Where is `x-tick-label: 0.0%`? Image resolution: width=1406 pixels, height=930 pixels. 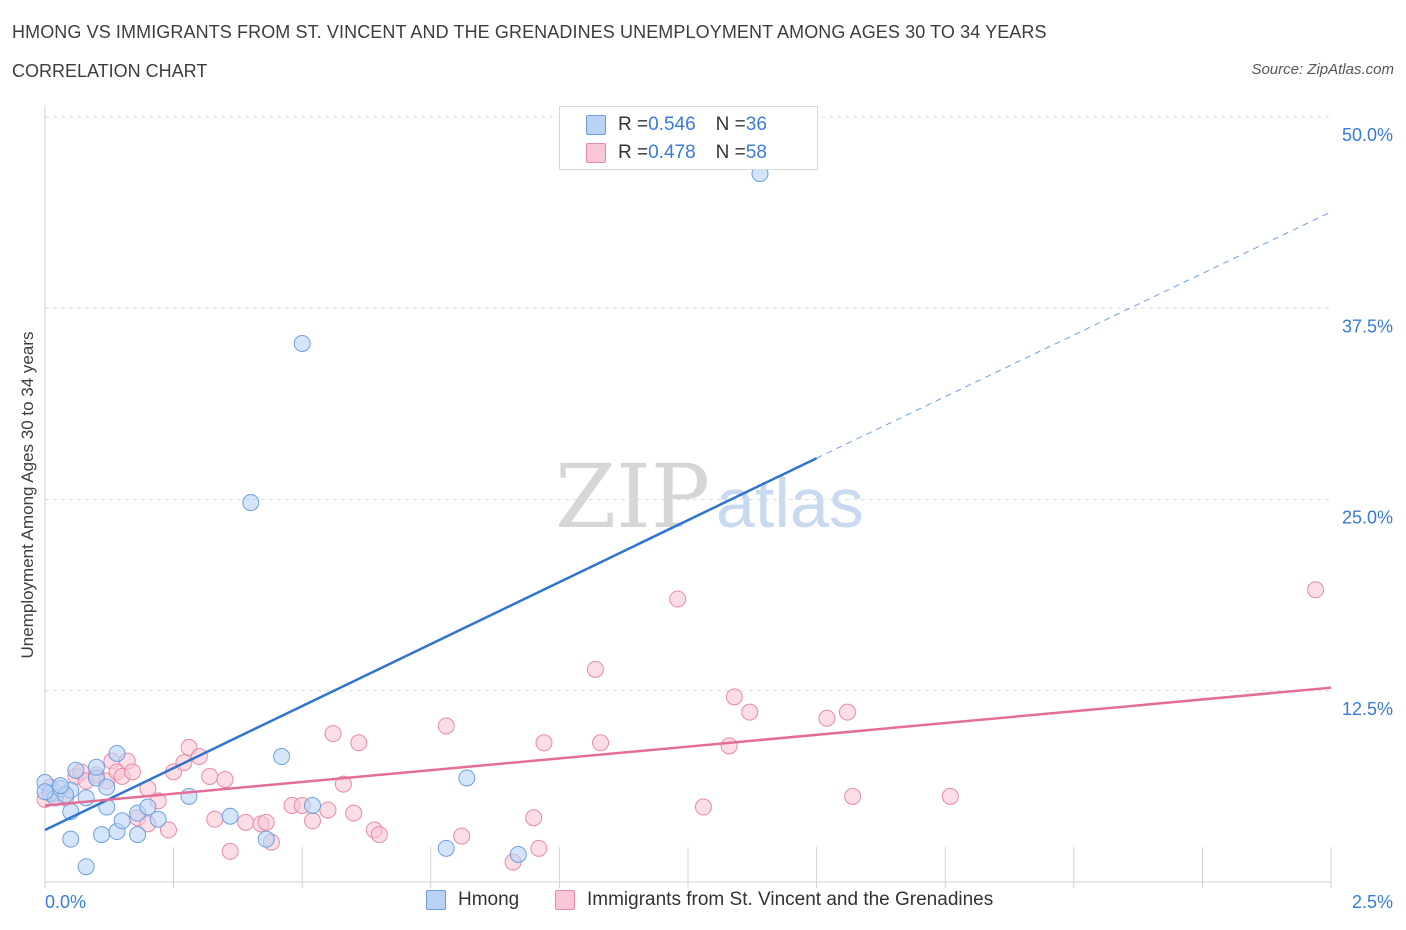
x-tick-label: 0.0% is located at coordinates (65, 902).